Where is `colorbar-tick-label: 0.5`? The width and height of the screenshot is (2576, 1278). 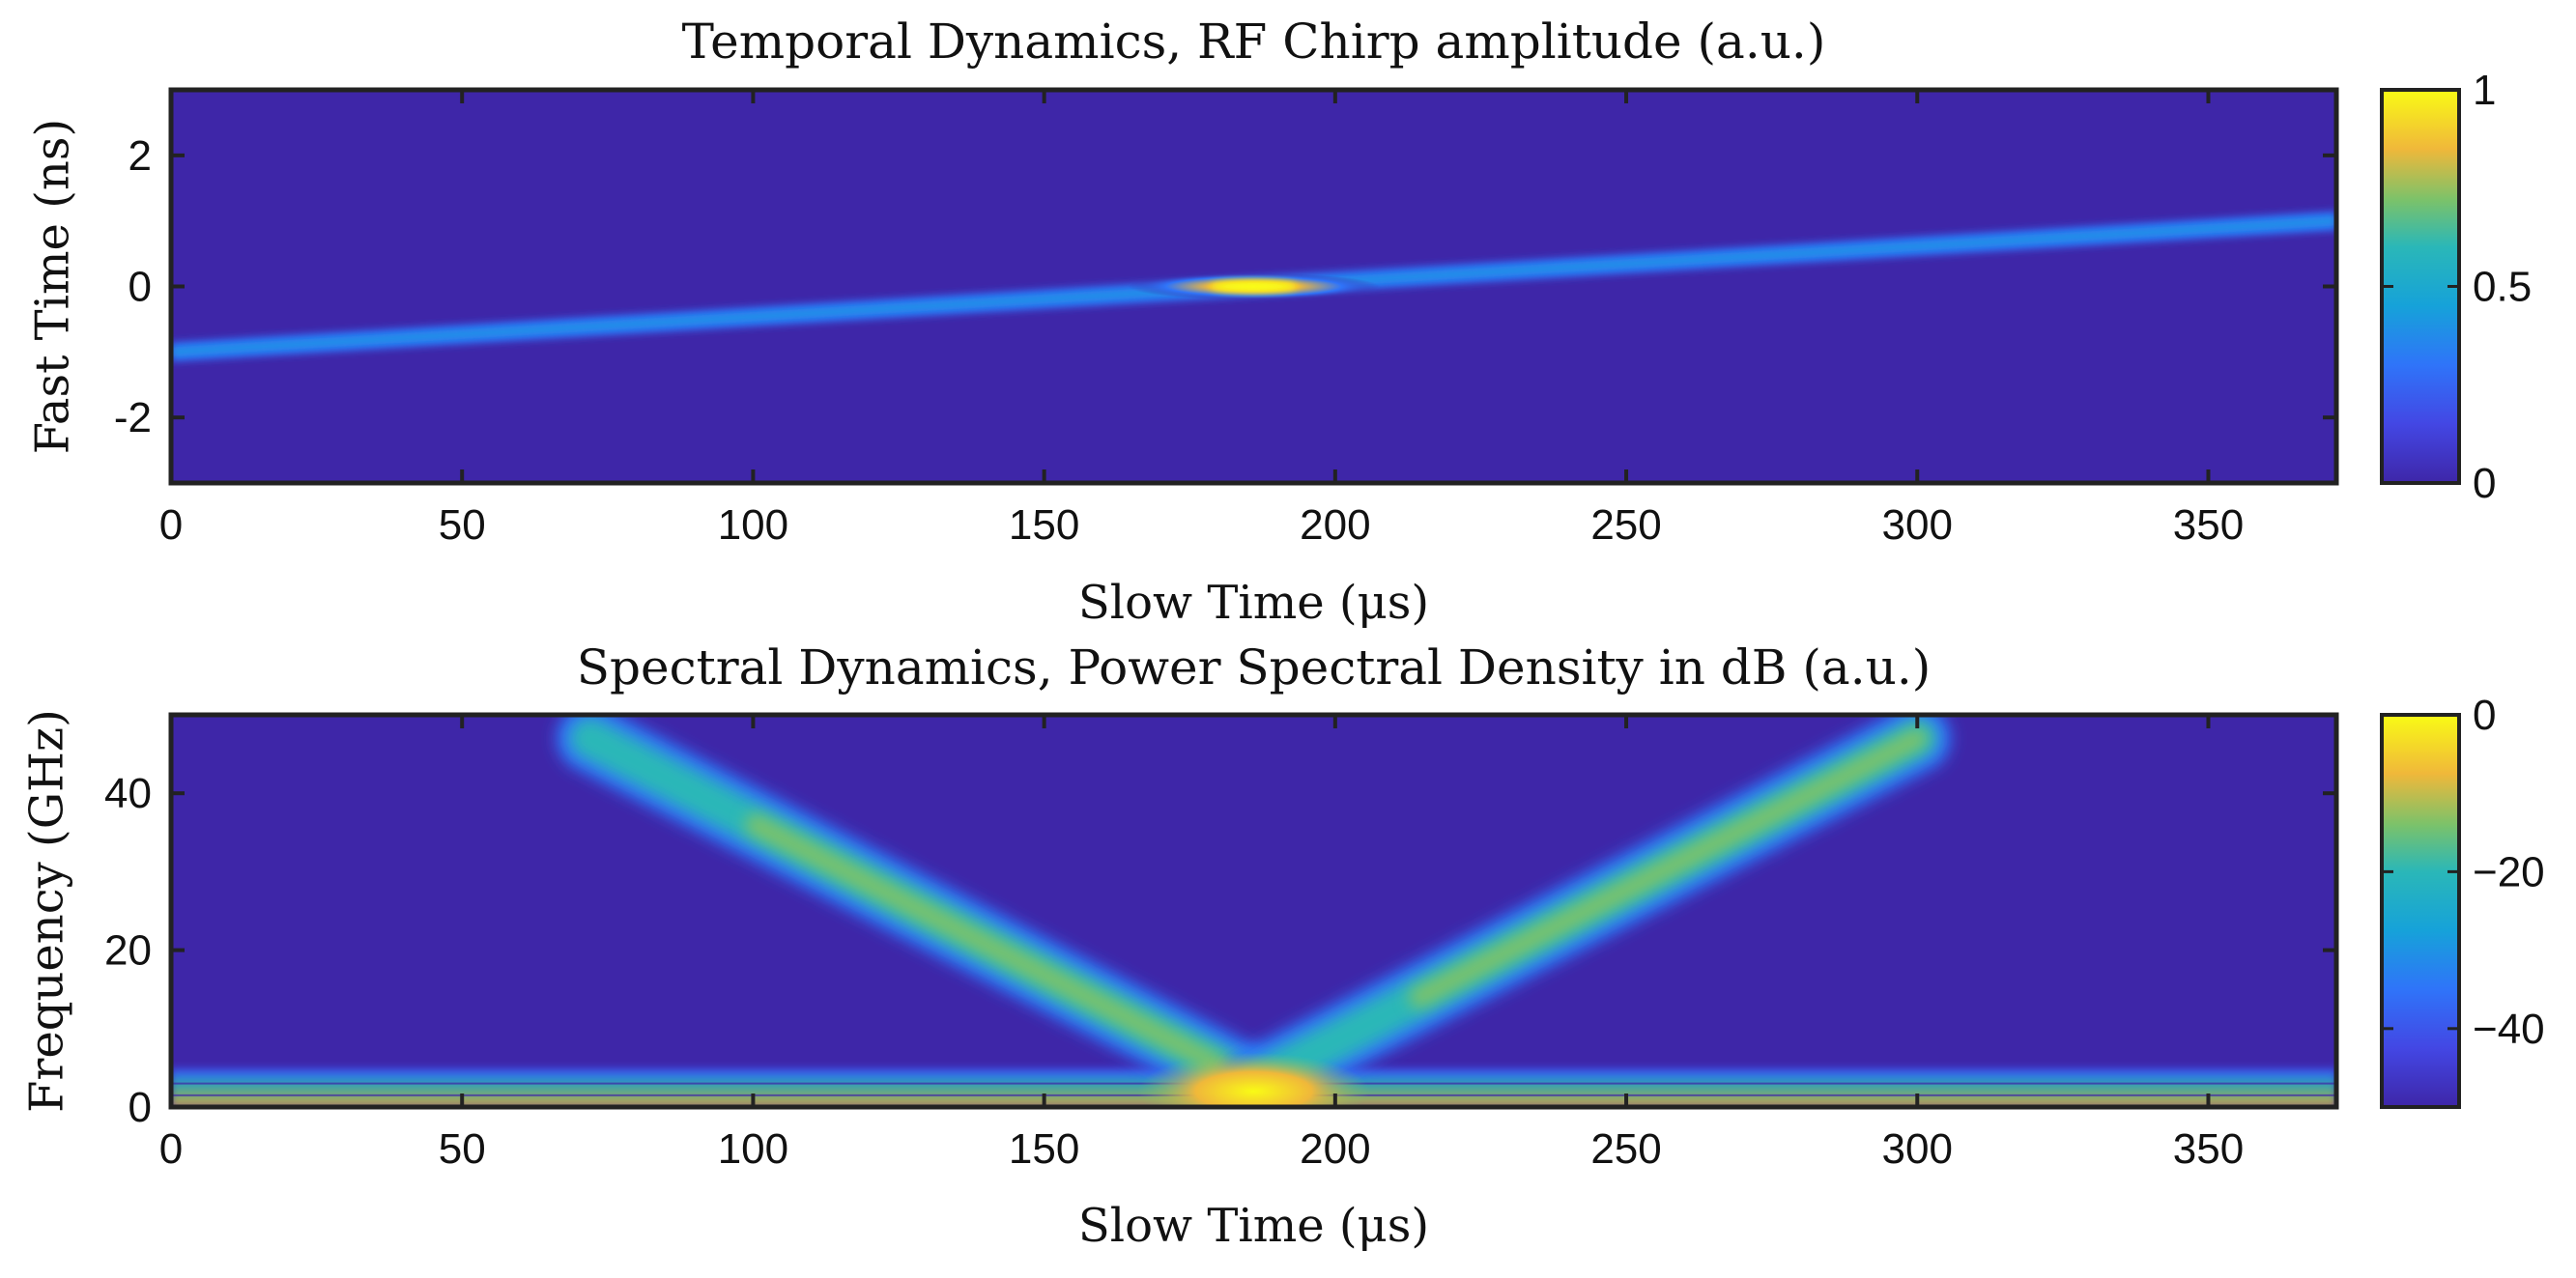 colorbar-tick-label: 0.5 is located at coordinates (2503, 287).